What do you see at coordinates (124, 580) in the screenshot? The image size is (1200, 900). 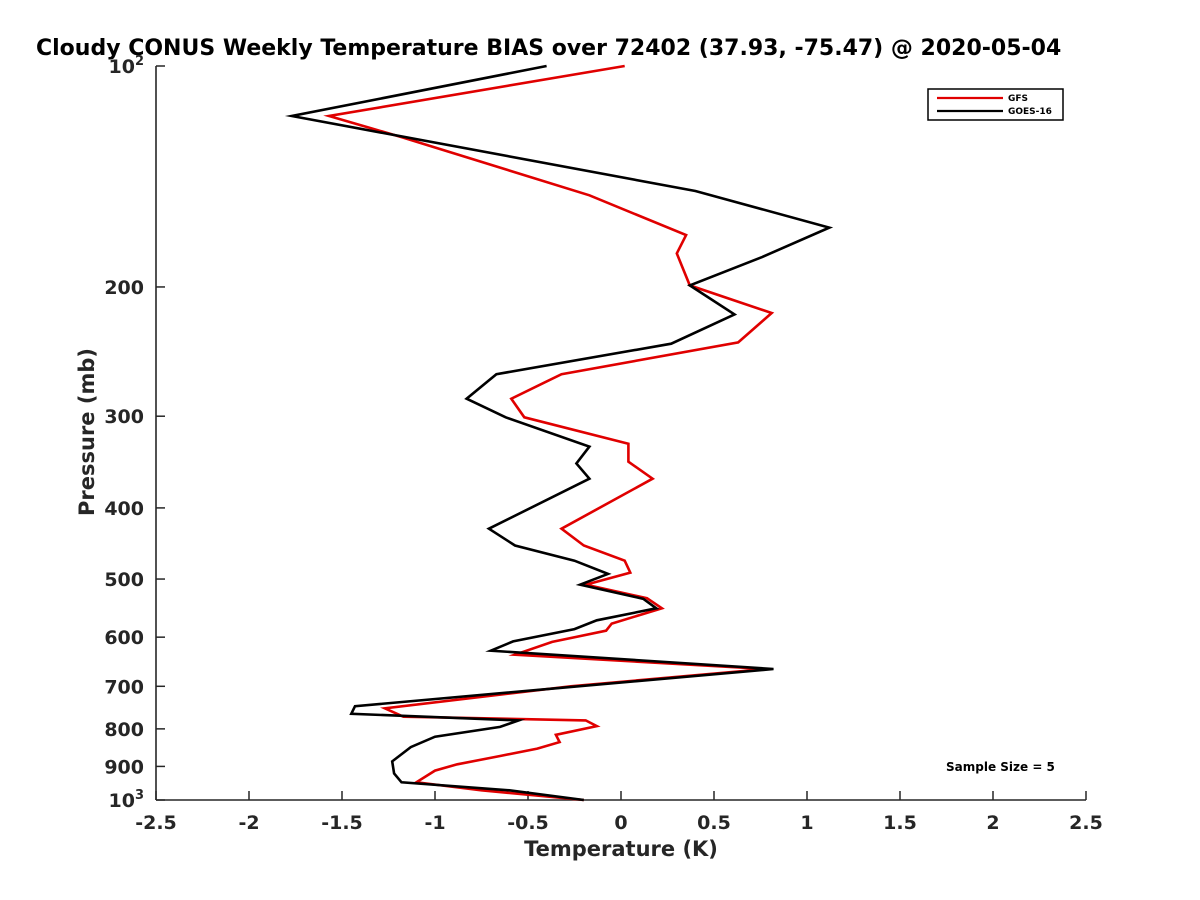 I see `y-tick-label: 500` at bounding box center [124, 580].